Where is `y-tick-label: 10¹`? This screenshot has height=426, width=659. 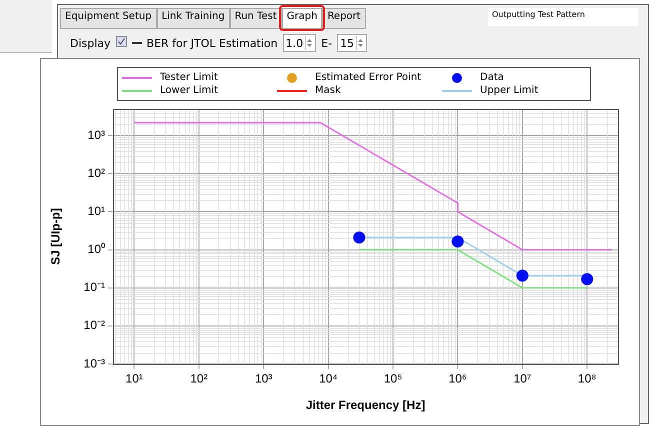 y-tick-label: 10¹ is located at coordinates (97, 211).